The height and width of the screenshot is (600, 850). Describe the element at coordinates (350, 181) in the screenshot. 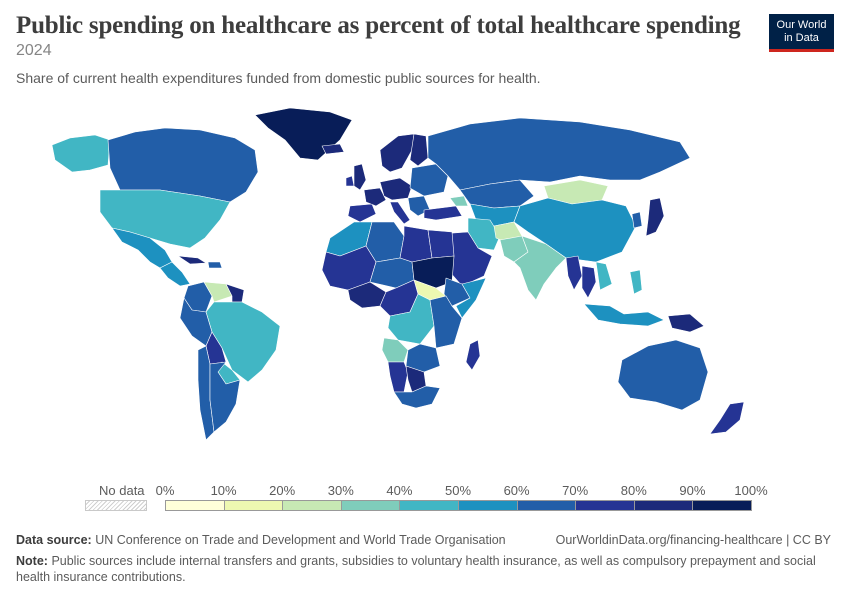

I see `region-ireland` at that location.